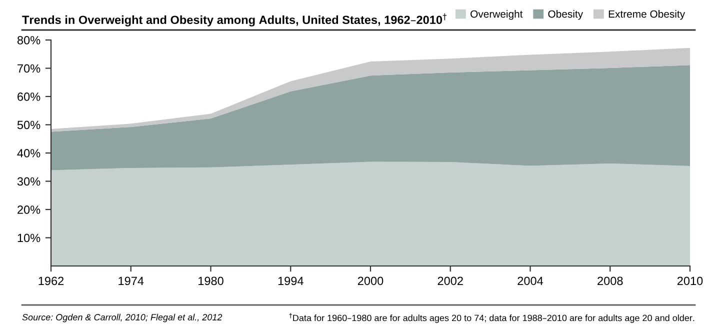 This screenshot has height=333, width=705. I want to click on y-tick-label: 70%, so click(29, 68).